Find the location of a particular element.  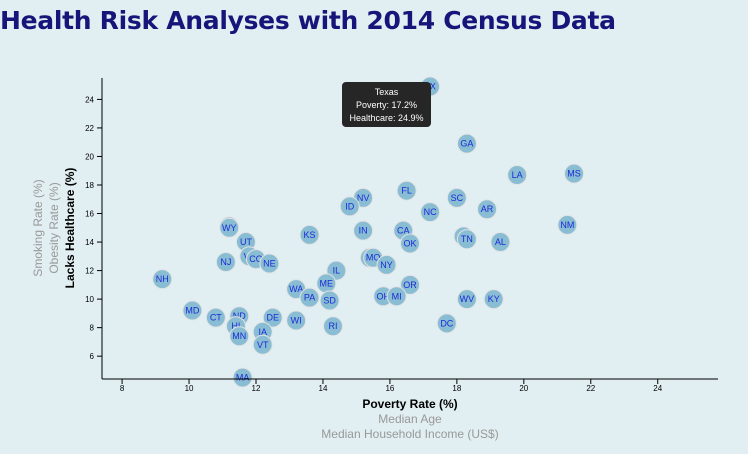

state-marker-dc: DC is located at coordinates (446, 323).